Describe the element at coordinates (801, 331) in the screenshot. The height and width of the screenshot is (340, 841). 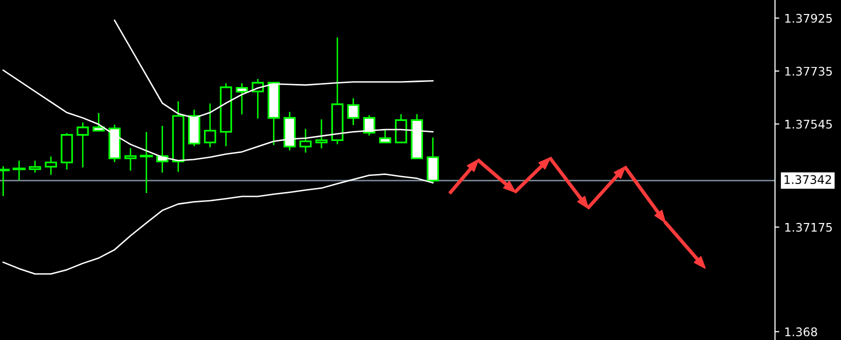
I see `y-tick-label: 1.368` at that location.